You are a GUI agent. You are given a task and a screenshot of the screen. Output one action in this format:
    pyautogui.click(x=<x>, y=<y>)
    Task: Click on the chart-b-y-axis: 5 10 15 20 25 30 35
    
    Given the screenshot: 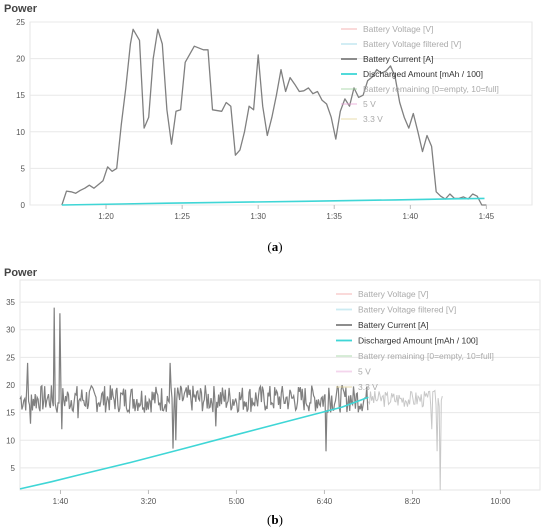 What is the action you would take?
    pyautogui.click(x=10, y=385)
    